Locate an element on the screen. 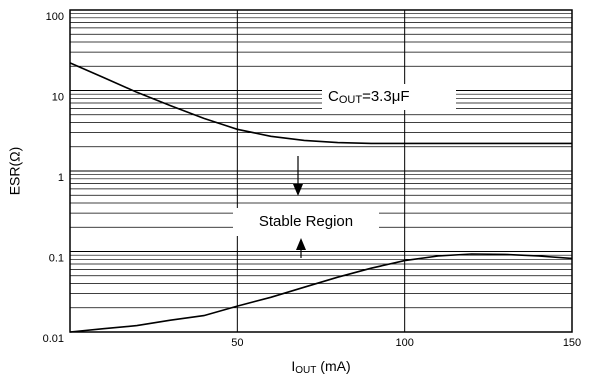  y-tick-label: 0.01 is located at coordinates (53, 339).